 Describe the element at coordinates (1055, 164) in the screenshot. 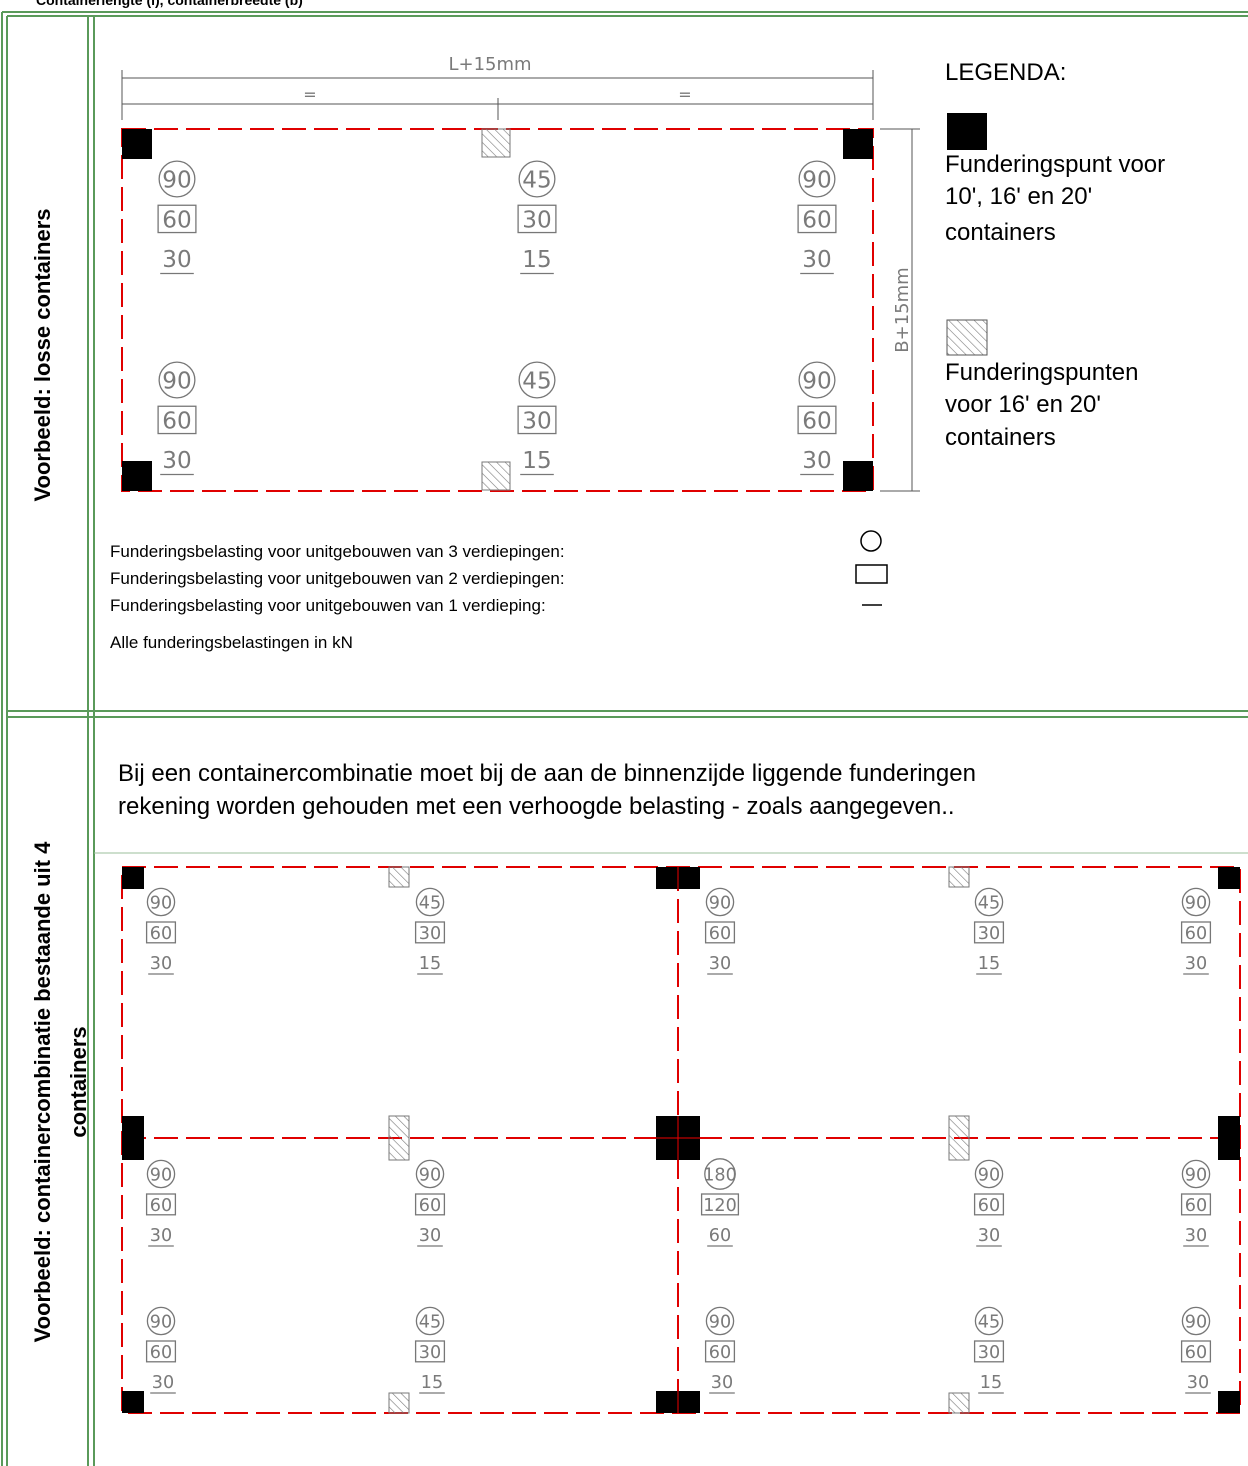

I see `legend-text: Funderingspunt voor` at that location.